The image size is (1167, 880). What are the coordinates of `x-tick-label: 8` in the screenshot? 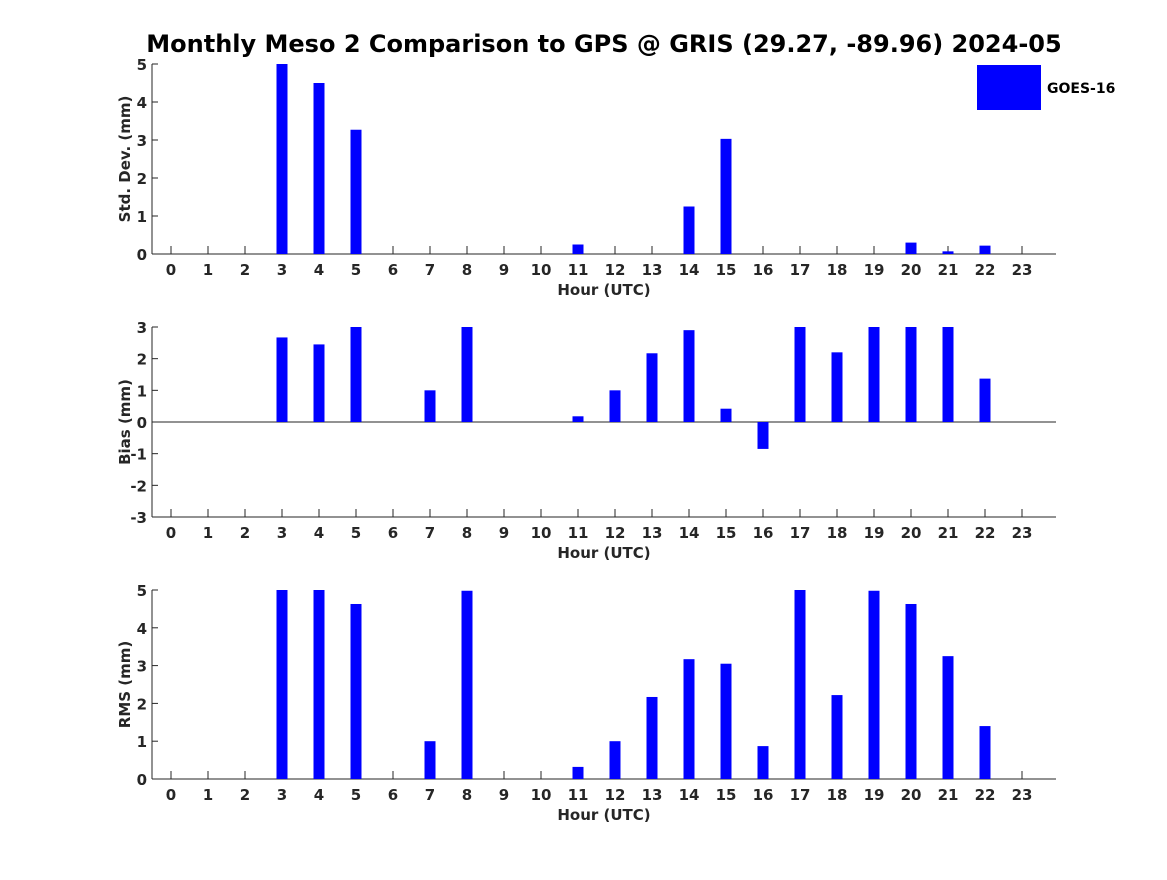 It's located at (467, 533).